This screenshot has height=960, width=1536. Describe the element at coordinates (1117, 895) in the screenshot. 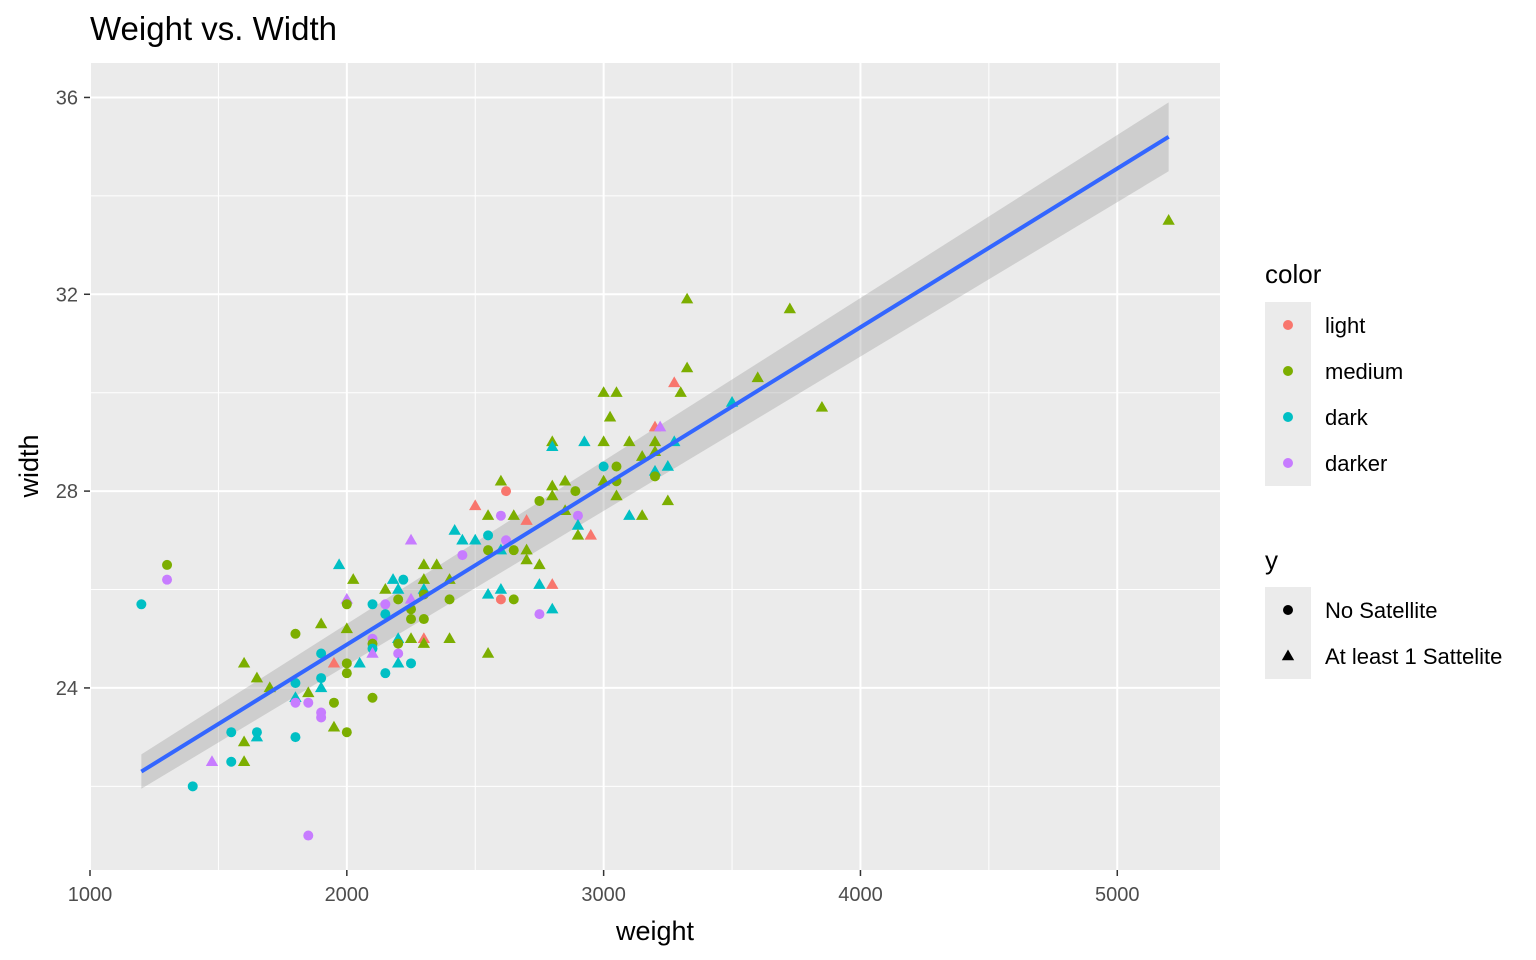

I see `x-tick-label: 5000` at that location.